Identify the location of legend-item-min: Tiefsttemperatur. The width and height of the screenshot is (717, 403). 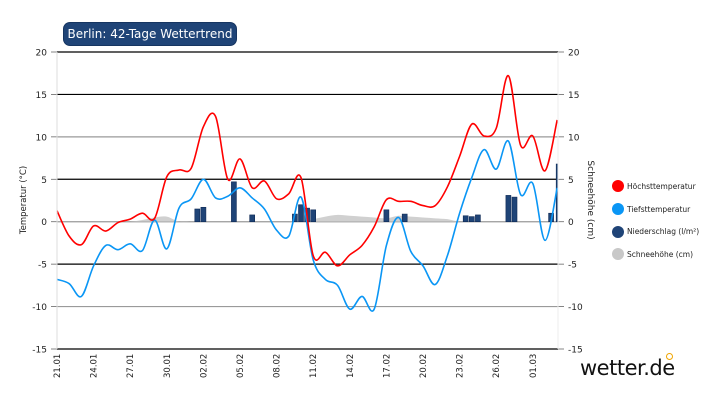
(655, 209).